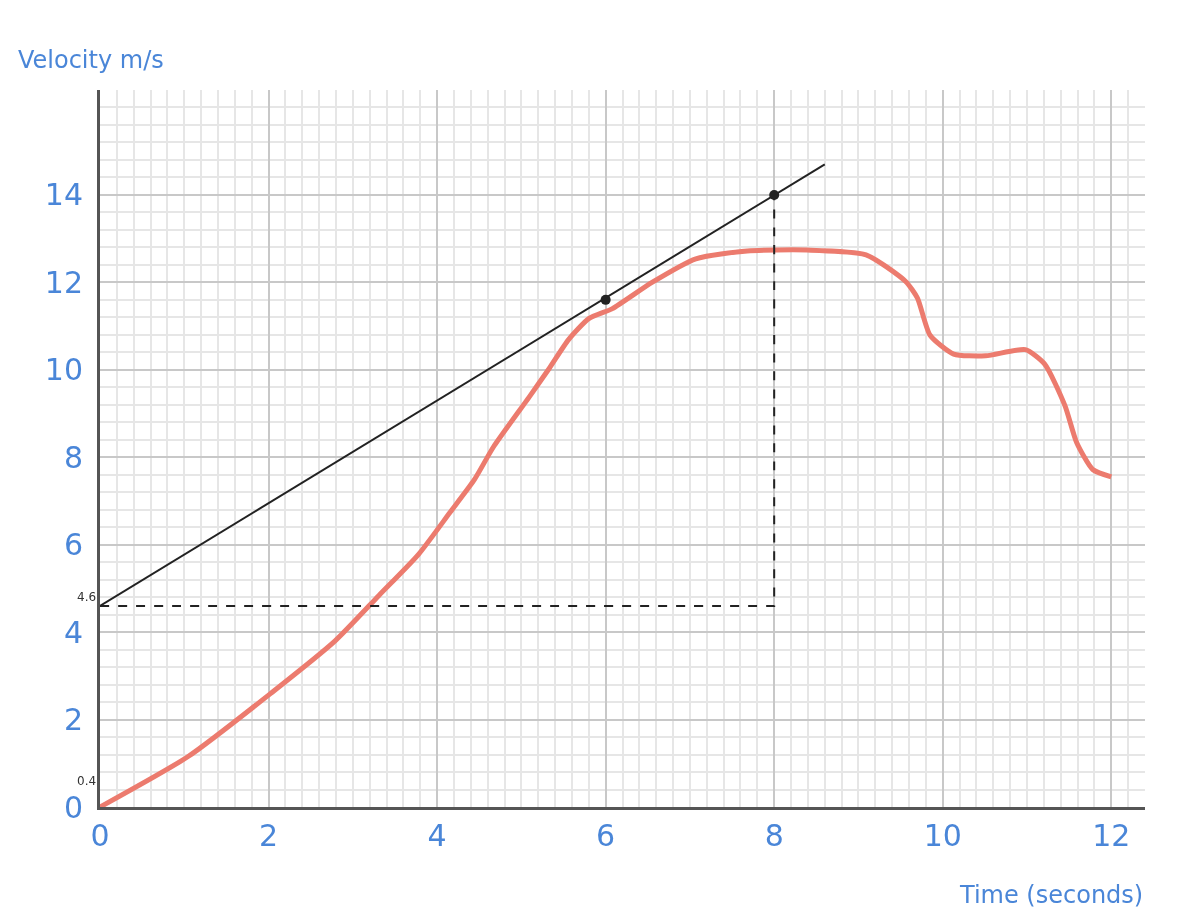  I want to click on annotation: 4.6, so click(87, 597).